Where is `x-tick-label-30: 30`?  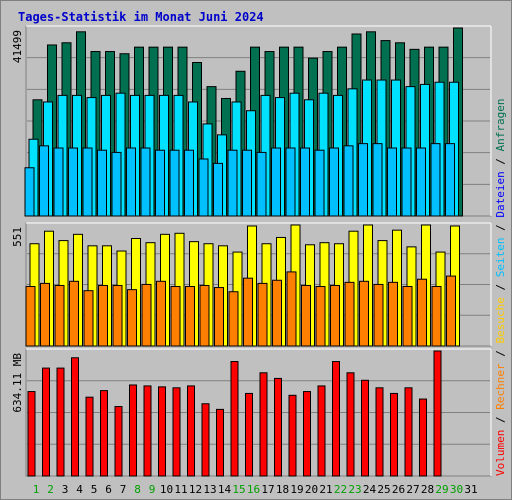 x-tick-label-30: 30 is located at coordinates (456, 489).